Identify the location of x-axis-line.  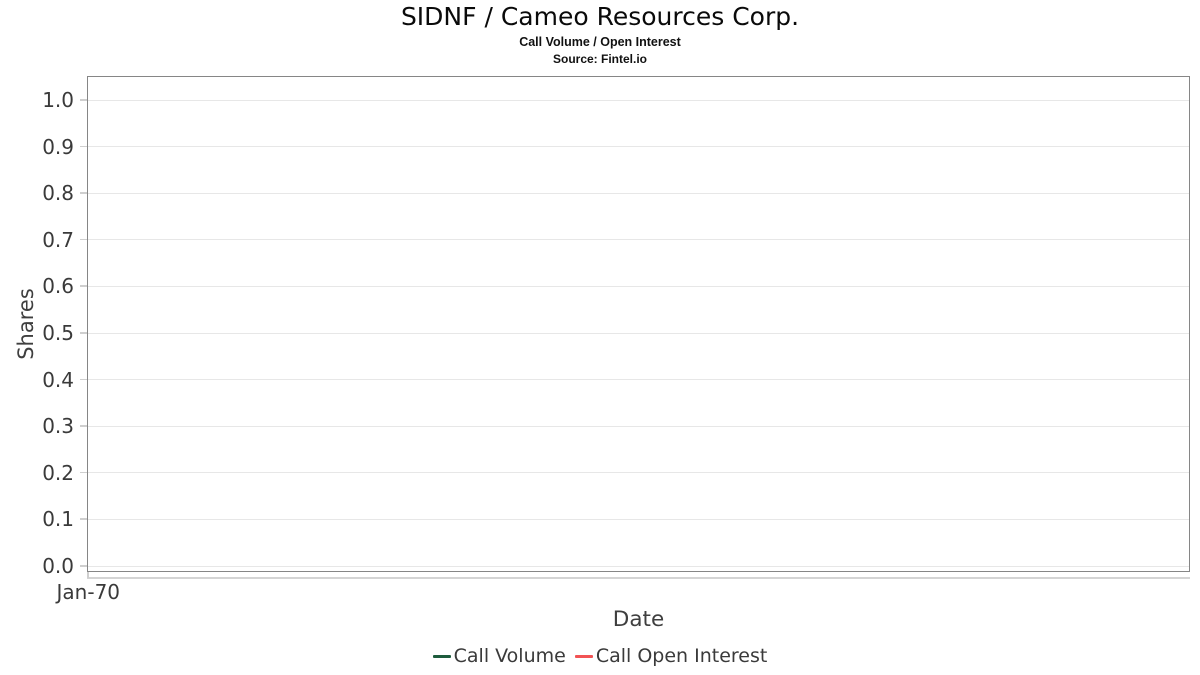
(638, 578).